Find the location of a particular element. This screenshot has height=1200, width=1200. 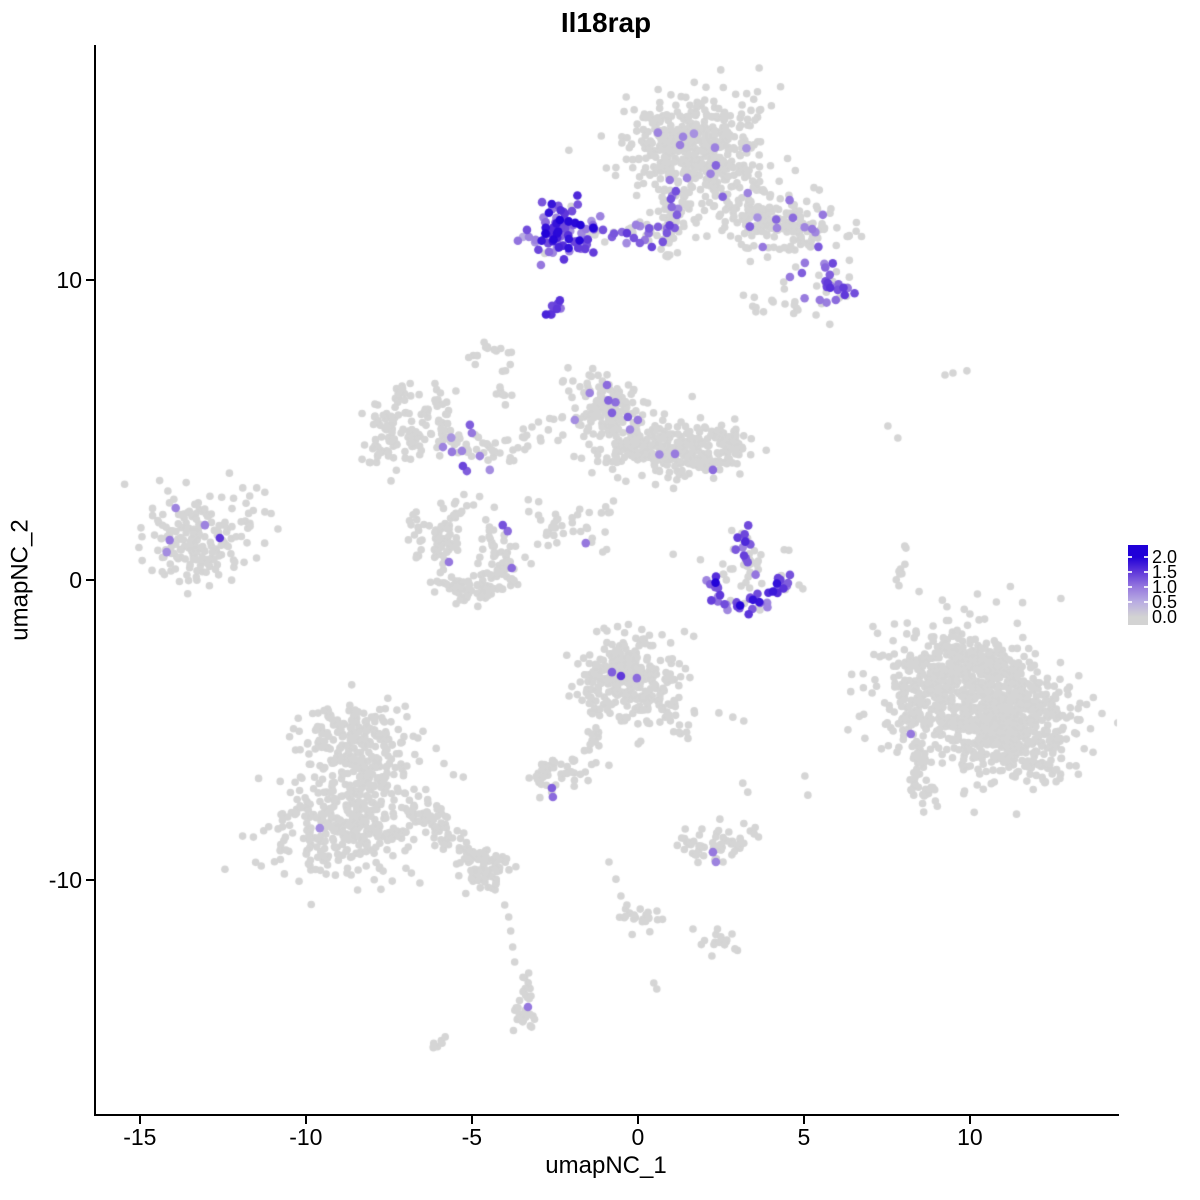

legend-tick-label: 1.0 is located at coordinates (1165, 587).